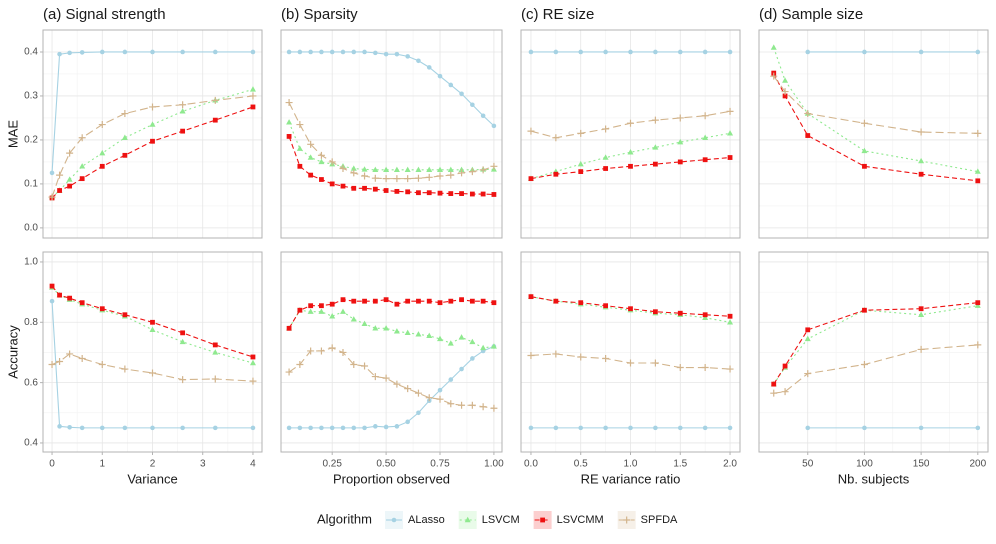  Describe the element at coordinates (426, 520) in the screenshot. I see `legend-label: ALasso` at that location.